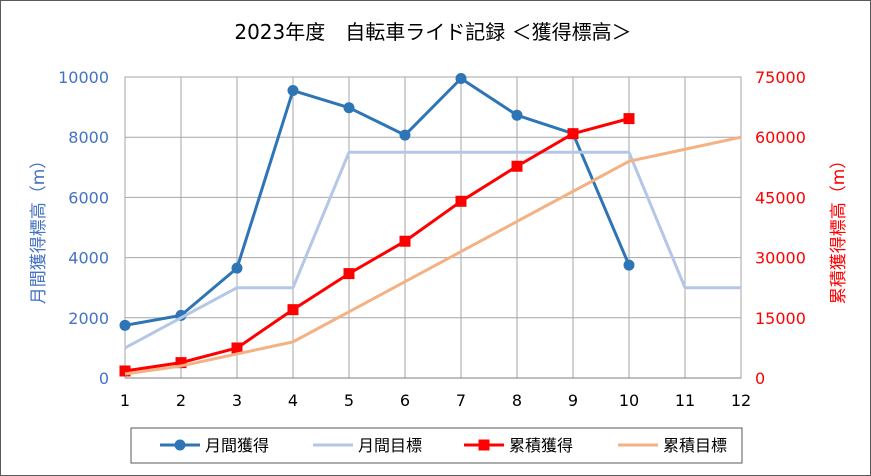 The width and height of the screenshot is (871, 476). Describe the element at coordinates (88, 318) in the screenshot. I see `y-left-tick-label: 2000` at that location.